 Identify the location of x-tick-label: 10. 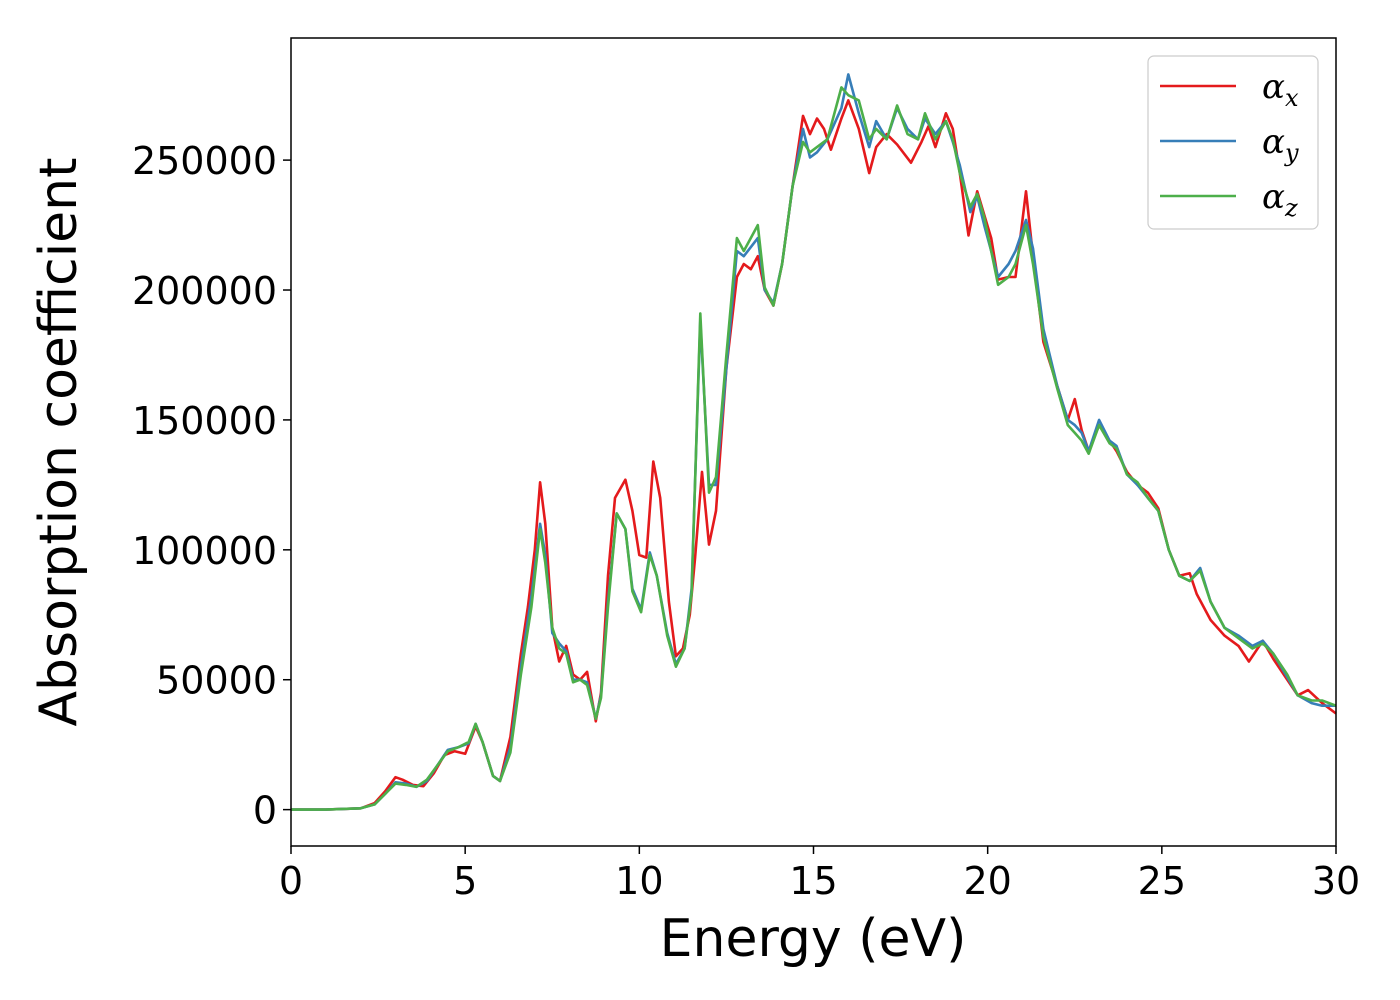
(639, 881).